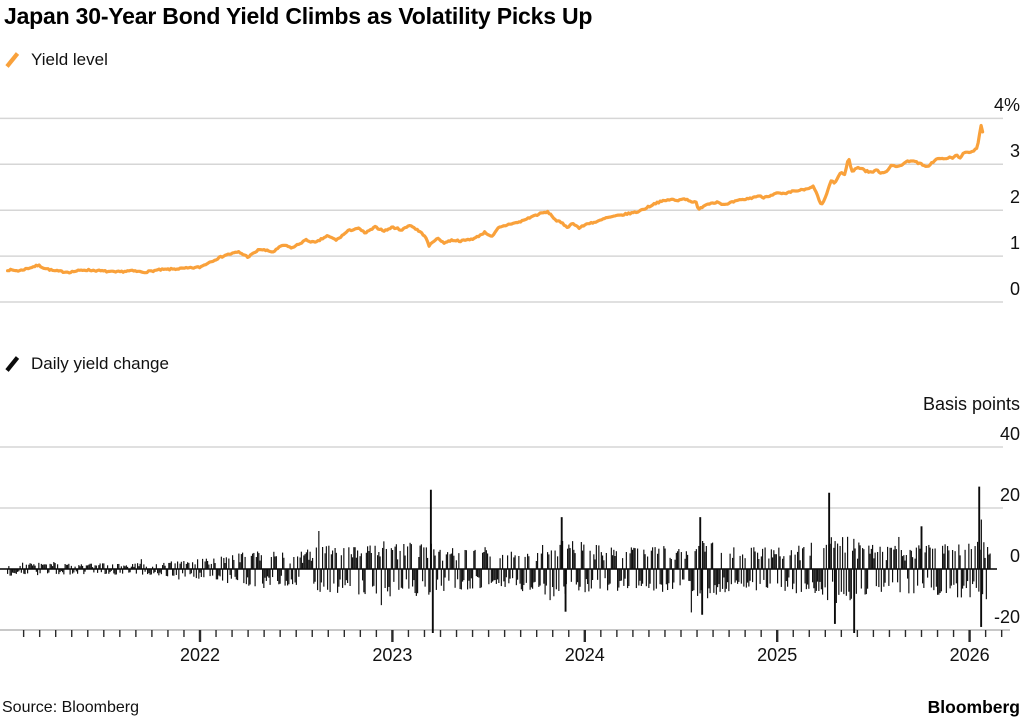 The width and height of the screenshot is (1024, 723). I want to click on yield-axis-tick-2: 2, so click(1014, 197).